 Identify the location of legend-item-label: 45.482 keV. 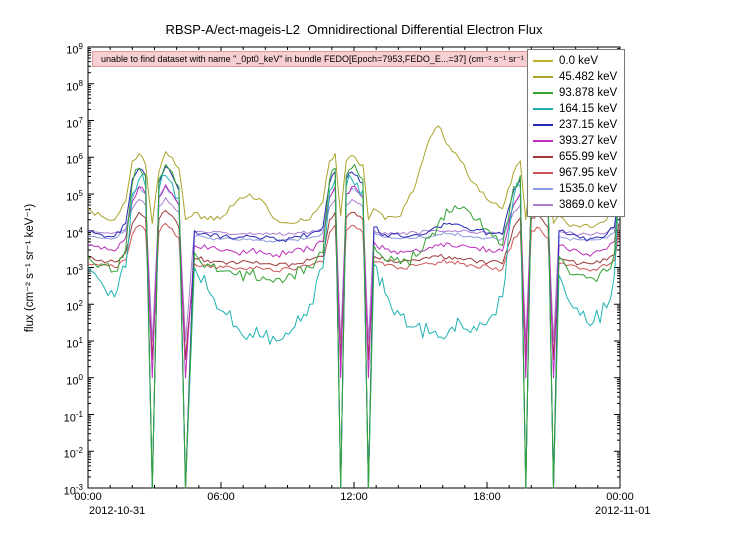
(588, 77).